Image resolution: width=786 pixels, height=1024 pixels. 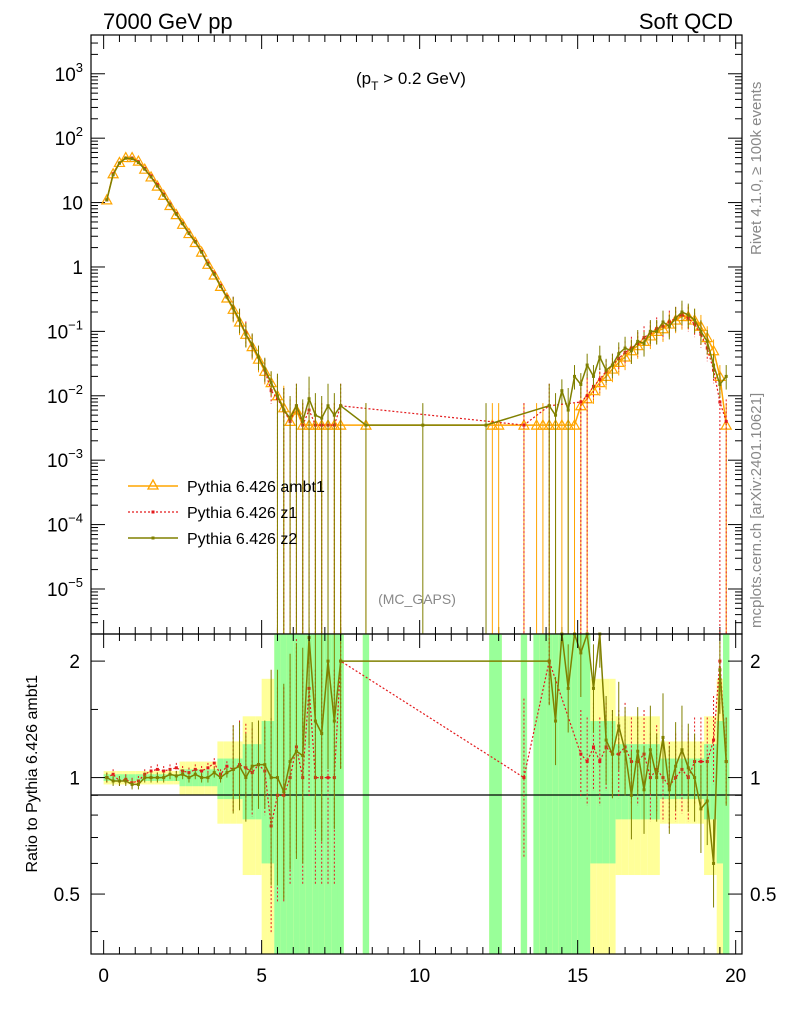 I want to click on ratio-x-tick-label: 0, so click(x=103, y=976).